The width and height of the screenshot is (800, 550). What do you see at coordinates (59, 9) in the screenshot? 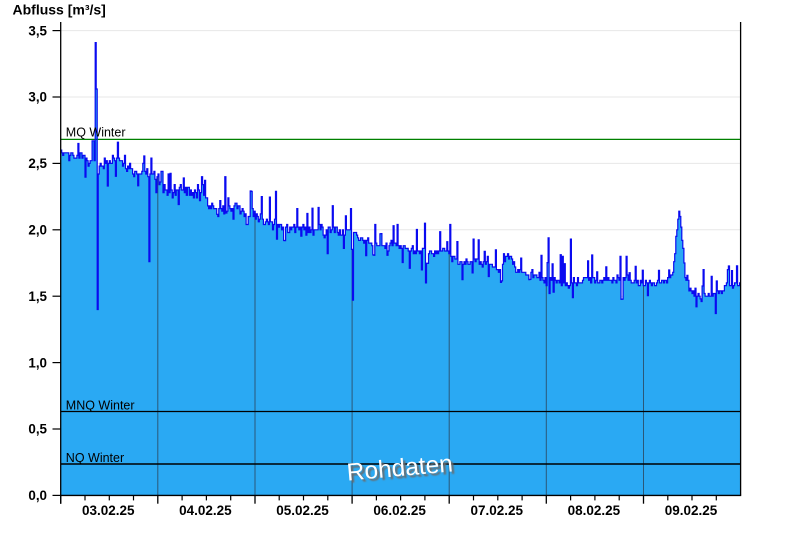
I see `svg-text: Abfluss [m³/s]` at bounding box center [59, 9].